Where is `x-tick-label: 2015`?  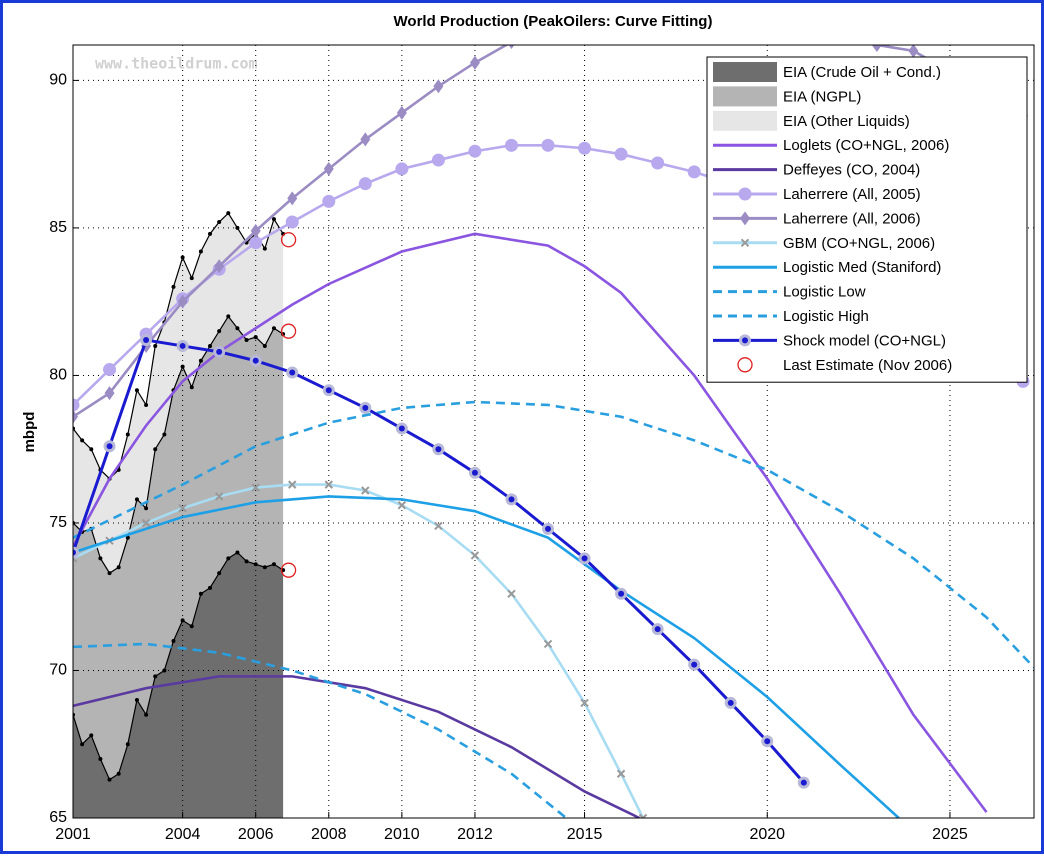 x-tick-label: 2015 is located at coordinates (585, 834).